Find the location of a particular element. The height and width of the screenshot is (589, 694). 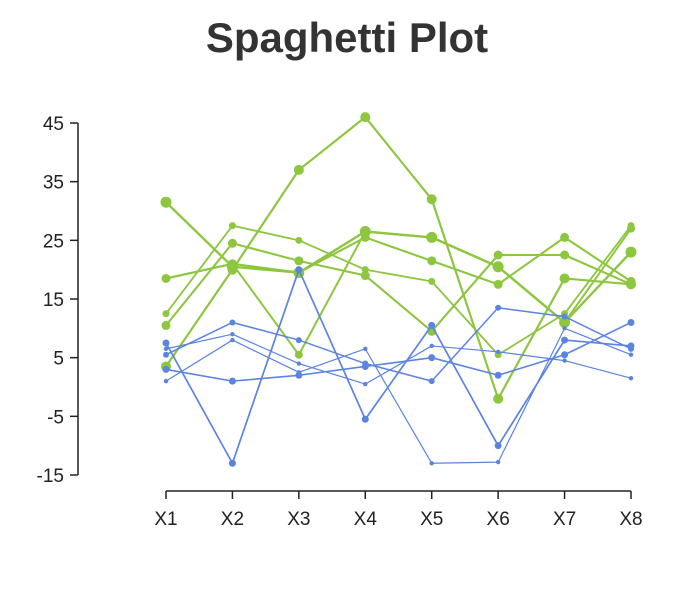

y-axis: 45 35 25 15 5 -5 -15 is located at coordinates (58, 300).